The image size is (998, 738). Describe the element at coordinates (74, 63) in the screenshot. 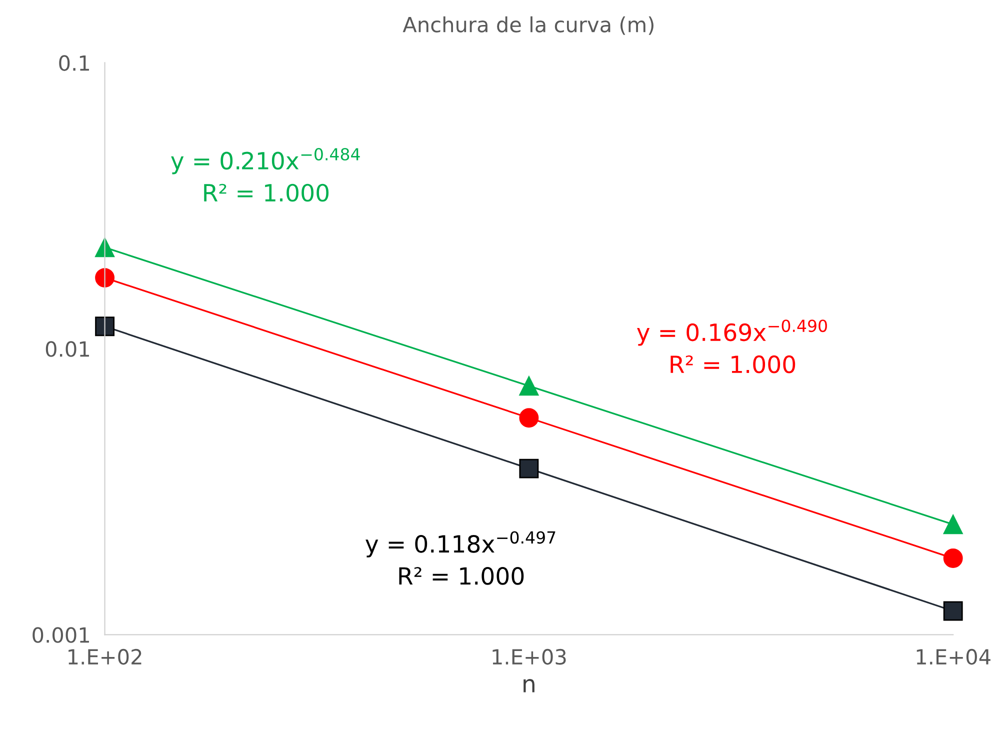

I see `y-tick-label: 0.1` at that location.